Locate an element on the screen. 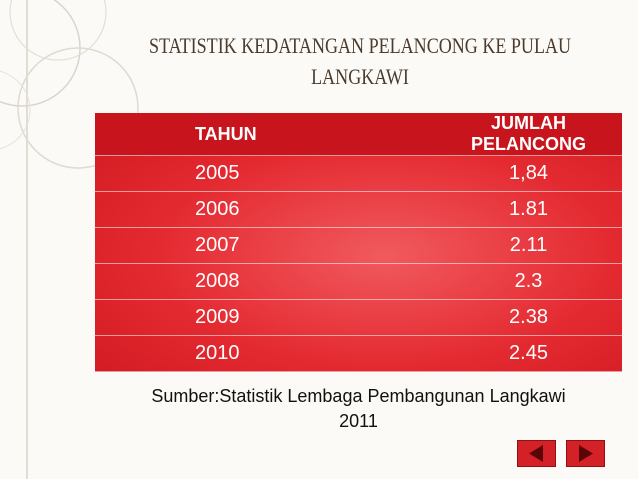 The width and height of the screenshot is (638, 479). prev-button is located at coordinates (536, 453).